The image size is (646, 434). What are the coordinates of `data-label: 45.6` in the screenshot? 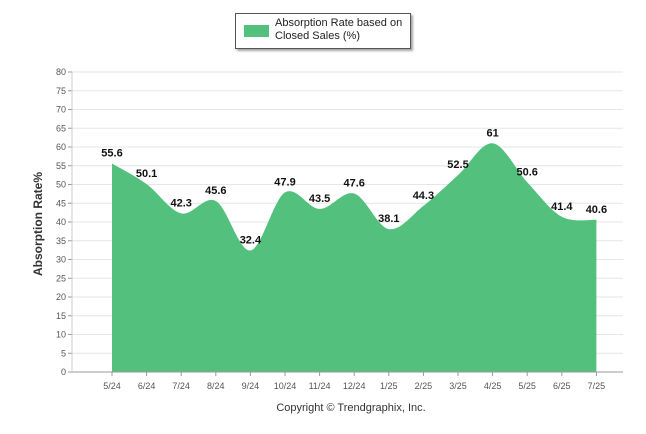 It's located at (215, 191).